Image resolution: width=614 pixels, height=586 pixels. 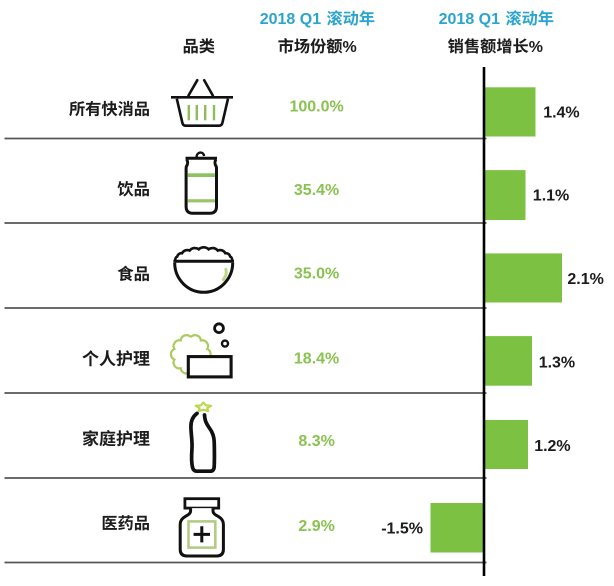 What do you see at coordinates (316, 190) in the screenshot?
I see `svg-text: 35.4%` at bounding box center [316, 190].